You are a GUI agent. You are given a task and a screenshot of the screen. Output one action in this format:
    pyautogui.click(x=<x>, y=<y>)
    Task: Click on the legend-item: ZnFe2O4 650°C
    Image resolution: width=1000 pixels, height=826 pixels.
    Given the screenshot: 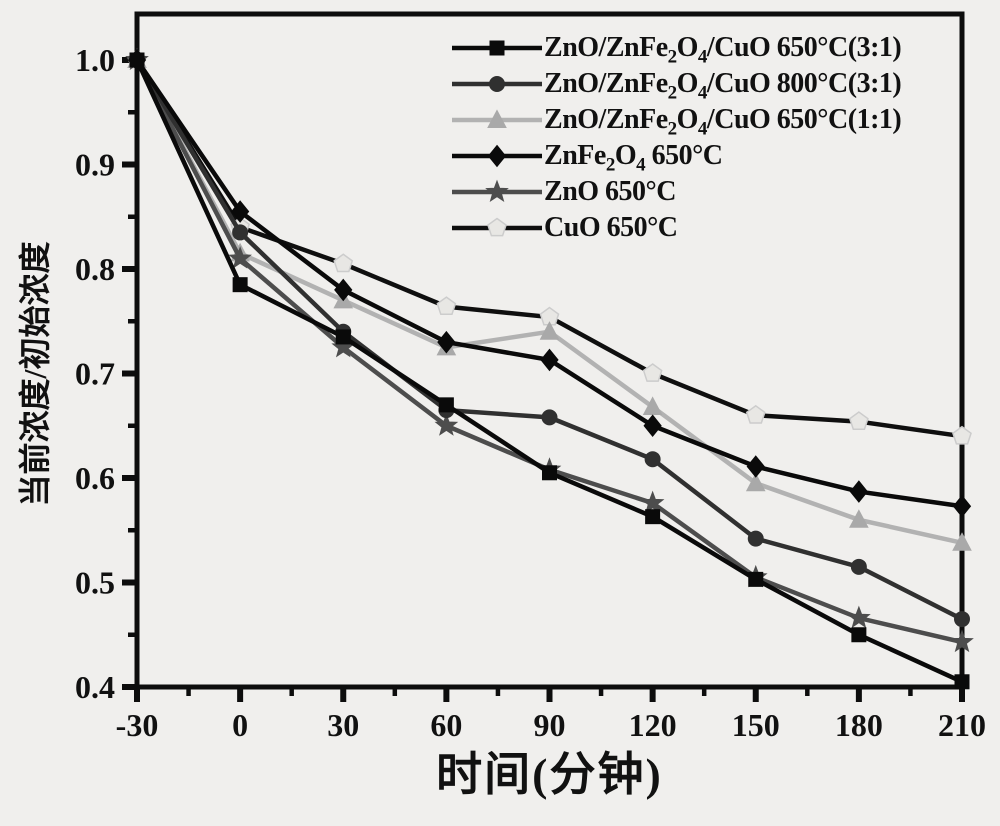 What is the action you would take?
    pyautogui.click(x=675, y=157)
    